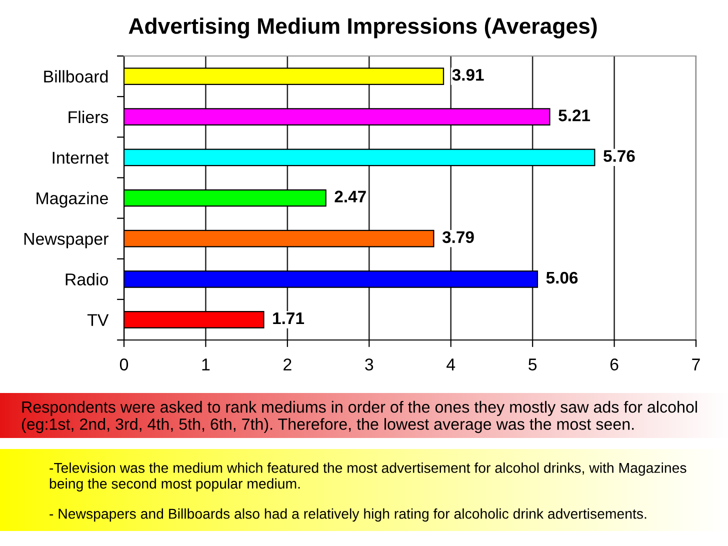 This screenshot has width=728, height=546. I want to click on y-tick-label: Internet, so click(80, 158).